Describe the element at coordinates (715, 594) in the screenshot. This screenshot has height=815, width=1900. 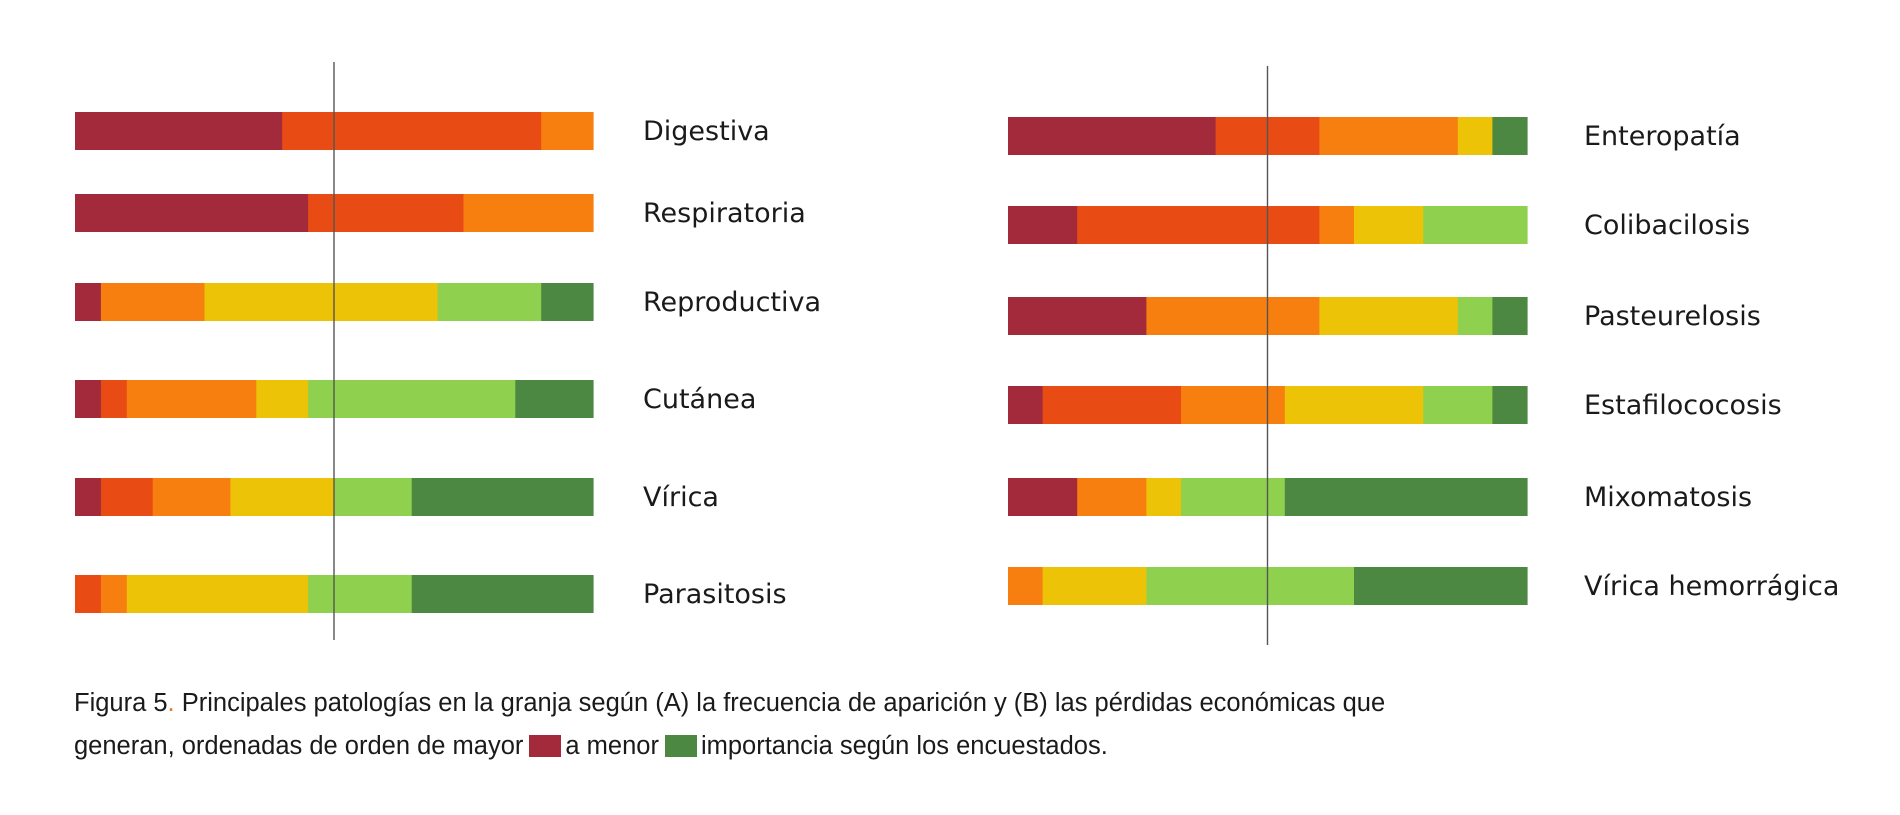
I see `category-label: Parasitosis` at that location.